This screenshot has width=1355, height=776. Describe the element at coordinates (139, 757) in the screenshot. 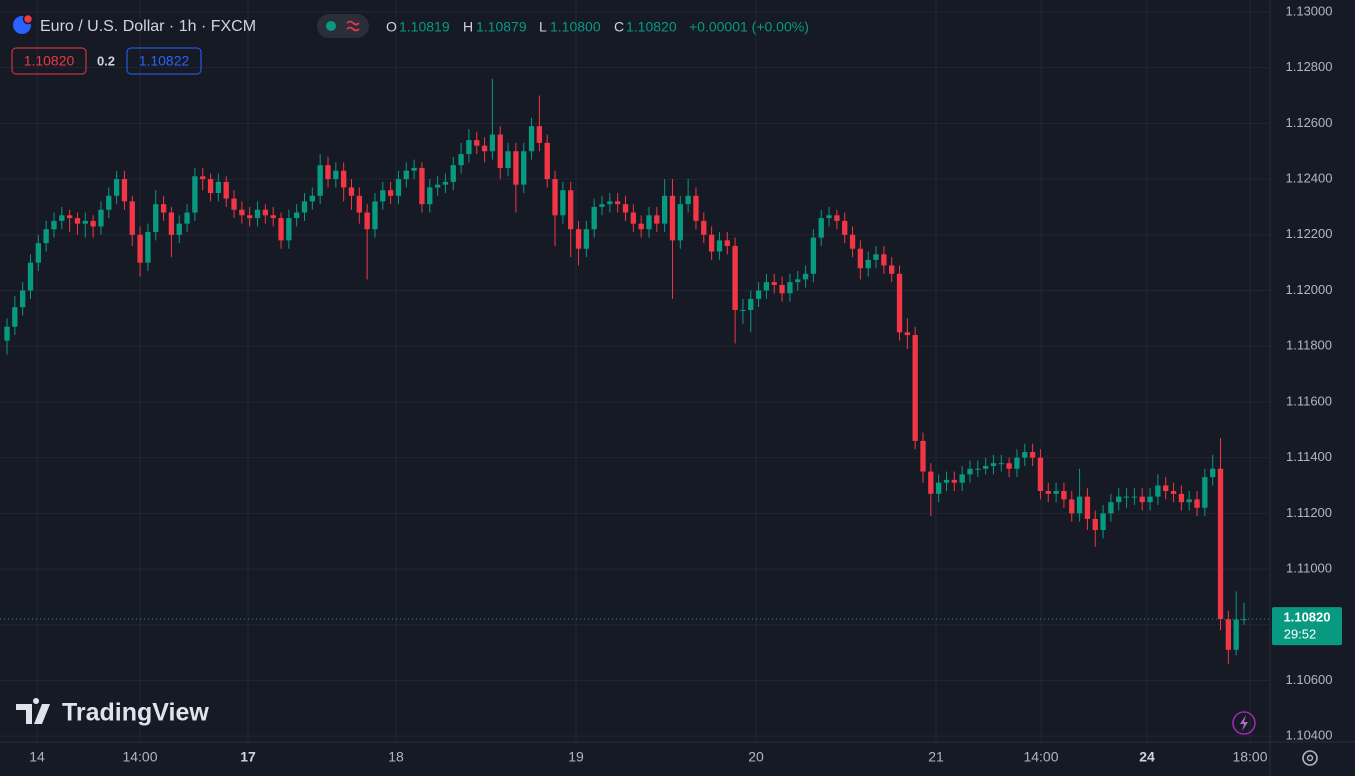

I see `x-tick-label: 14:00` at that location.